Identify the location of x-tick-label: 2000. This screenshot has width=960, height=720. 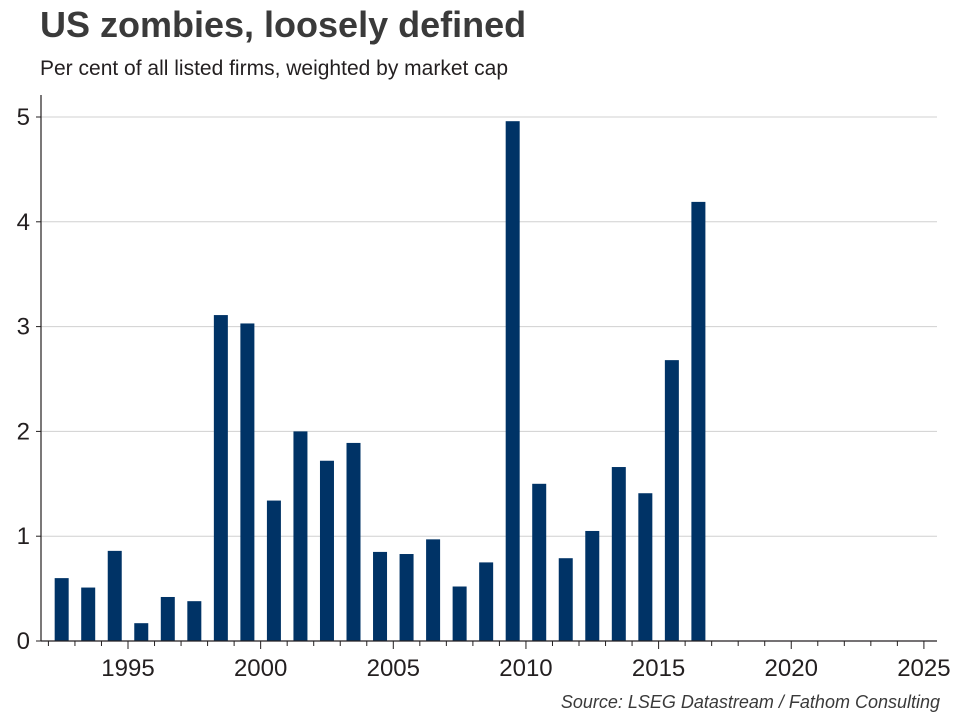
(260, 668).